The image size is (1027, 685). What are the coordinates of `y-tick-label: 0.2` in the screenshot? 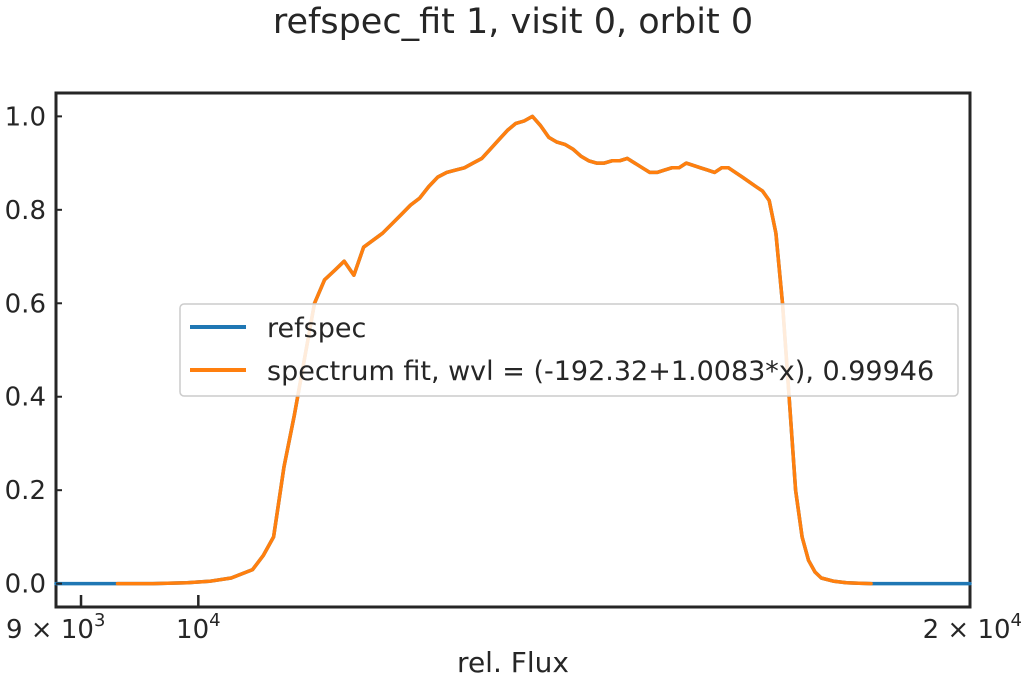 It's located at (25, 491).